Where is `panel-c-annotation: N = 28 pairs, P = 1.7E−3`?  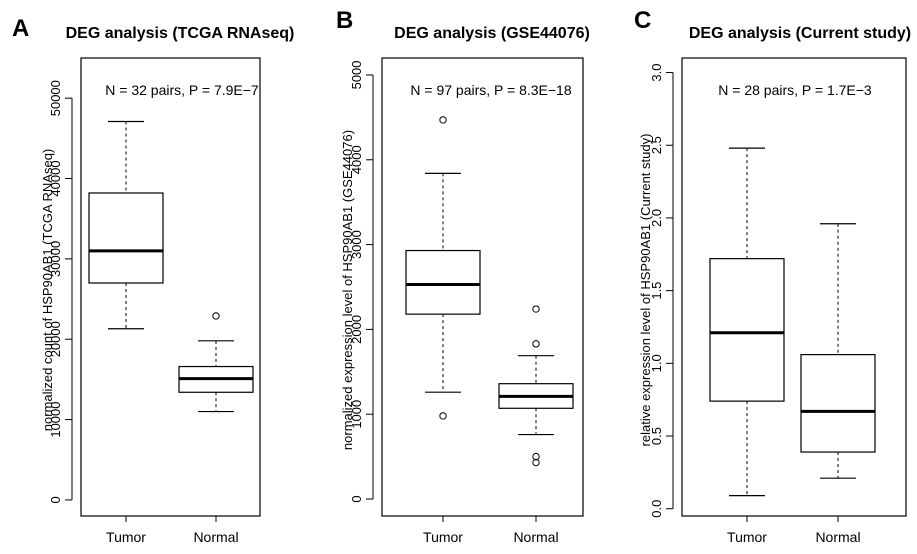
panel-c-annotation: N = 28 pairs, P = 1.7E−3 is located at coordinates (795, 90).